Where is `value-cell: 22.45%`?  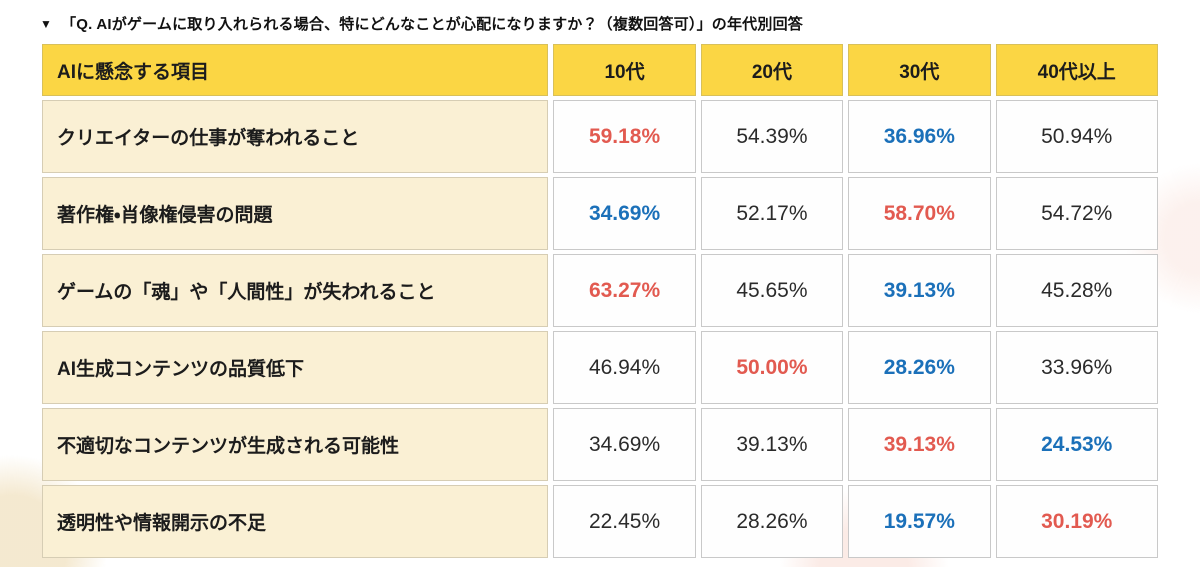
value-cell: 22.45% is located at coordinates (624, 521).